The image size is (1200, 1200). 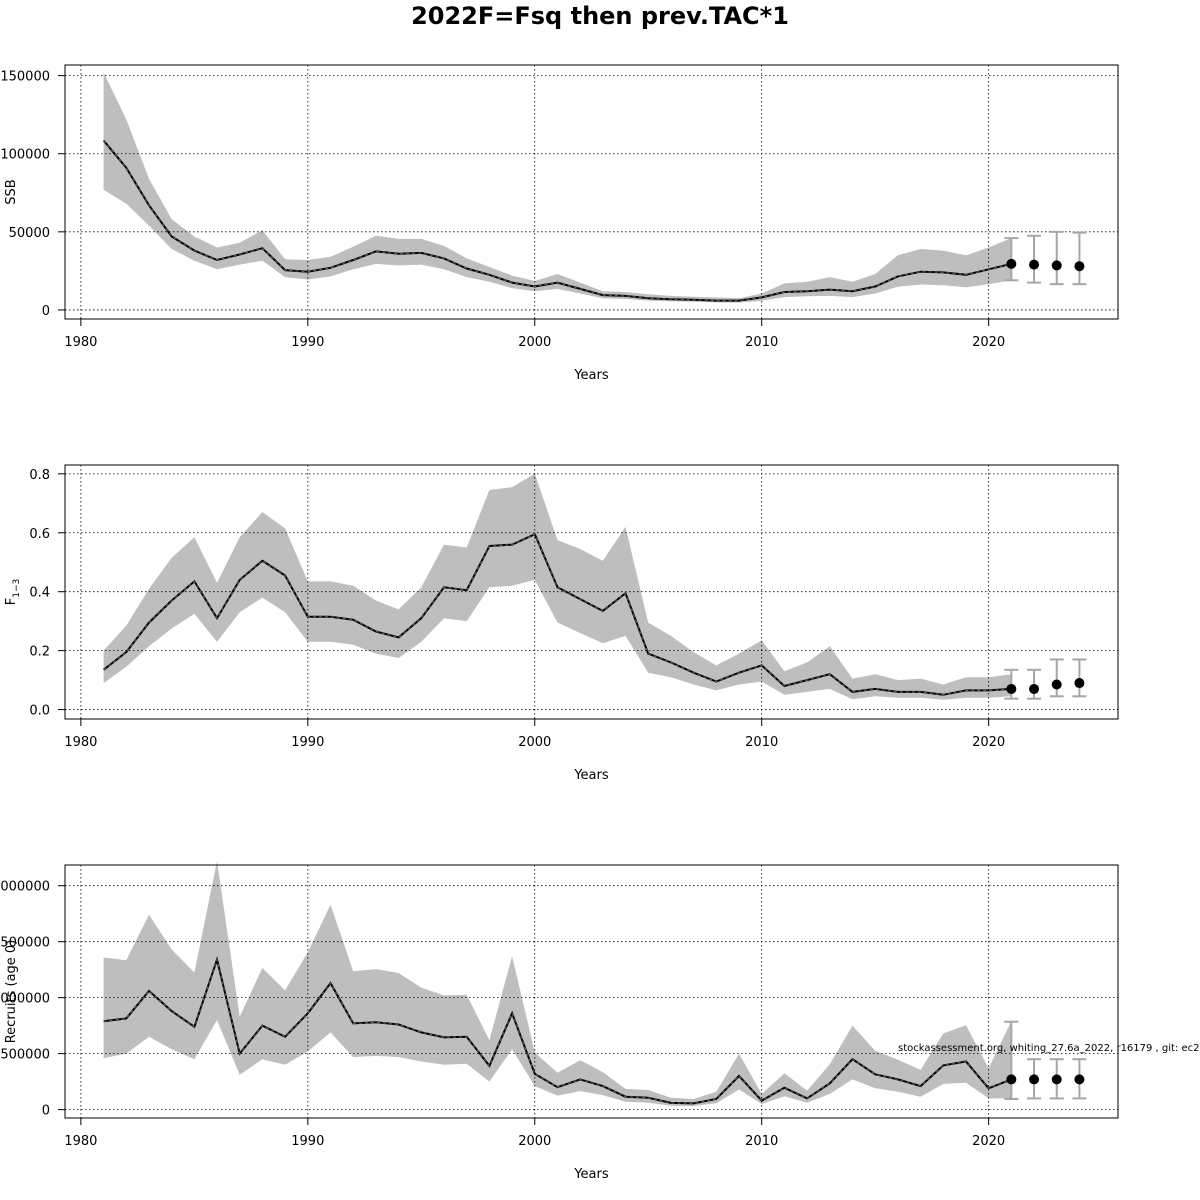 I want to click on y-tick-label: 150000, so click(x=25, y=77).